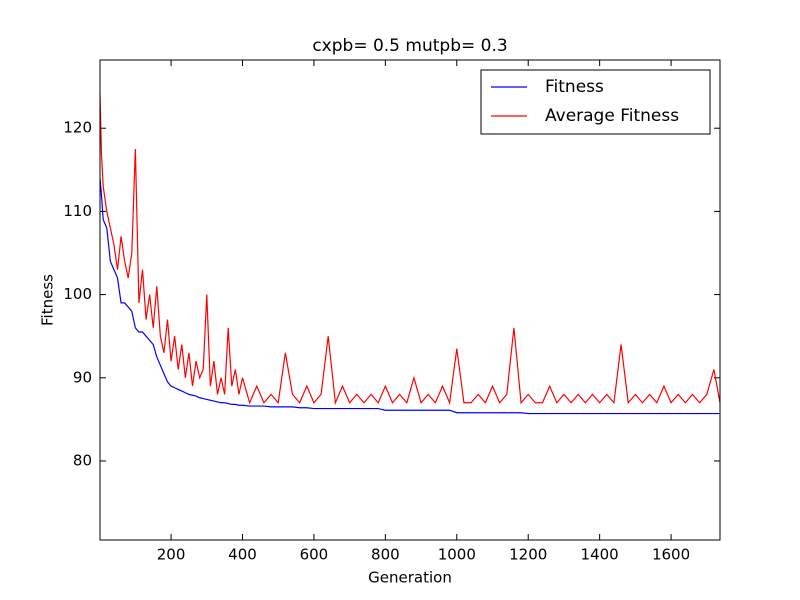 This screenshot has width=800, height=600. I want to click on y-axis-label: Fitness, so click(48, 300).